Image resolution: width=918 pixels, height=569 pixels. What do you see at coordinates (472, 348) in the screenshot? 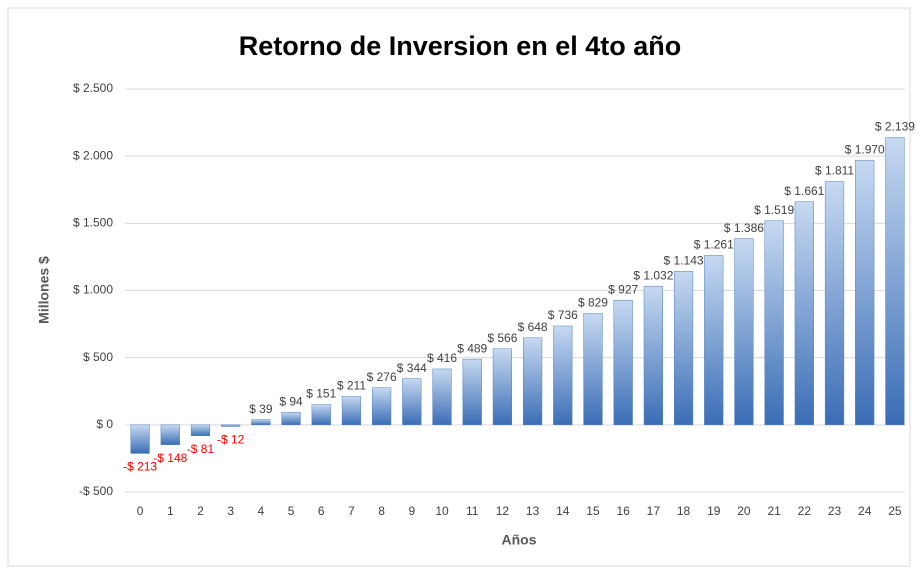
I see `data-label: $ 489` at bounding box center [472, 348].